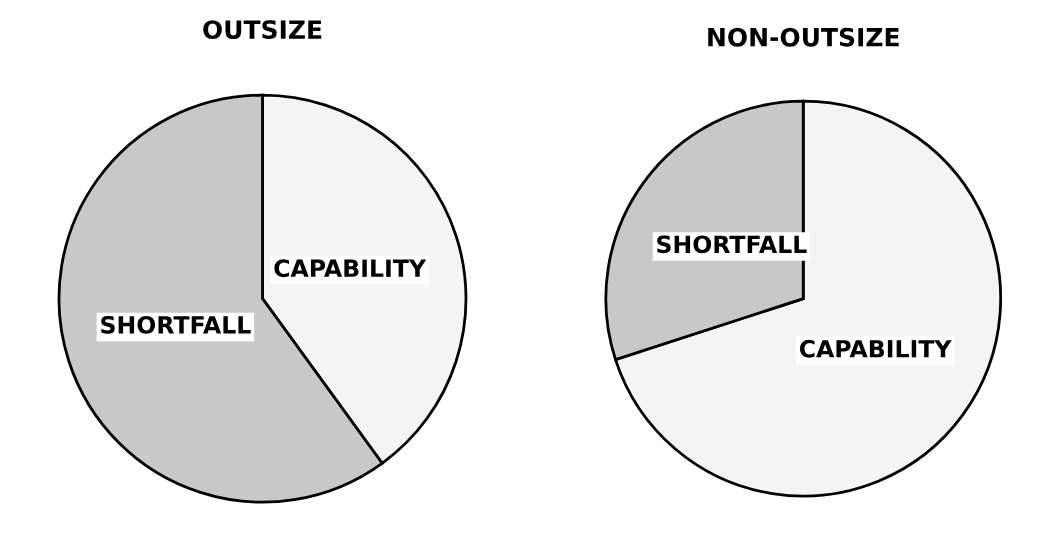  I want to click on chart-title: NON-OUTSIZE, so click(803, 37).